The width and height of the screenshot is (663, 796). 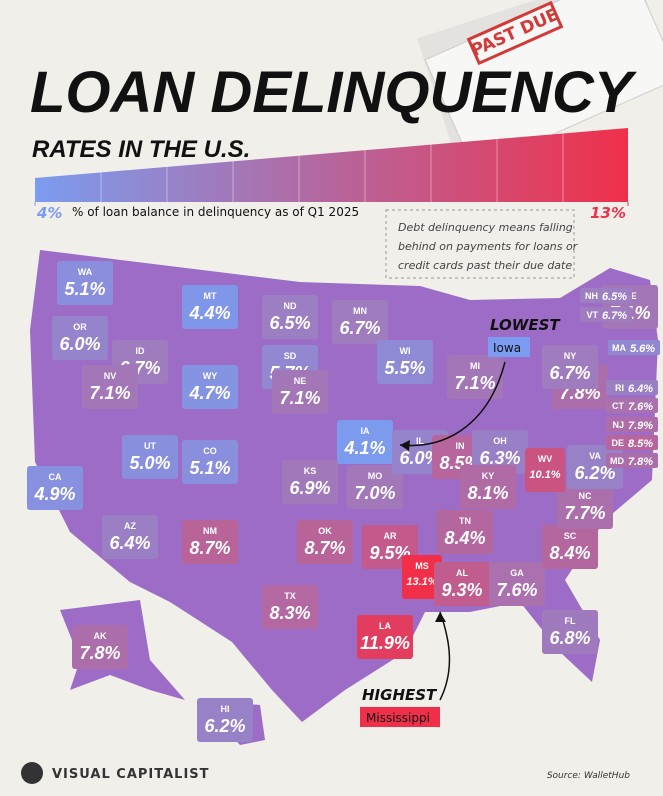 What do you see at coordinates (149, 463) in the screenshot?
I see `state-value: 5.0%` at bounding box center [149, 463].